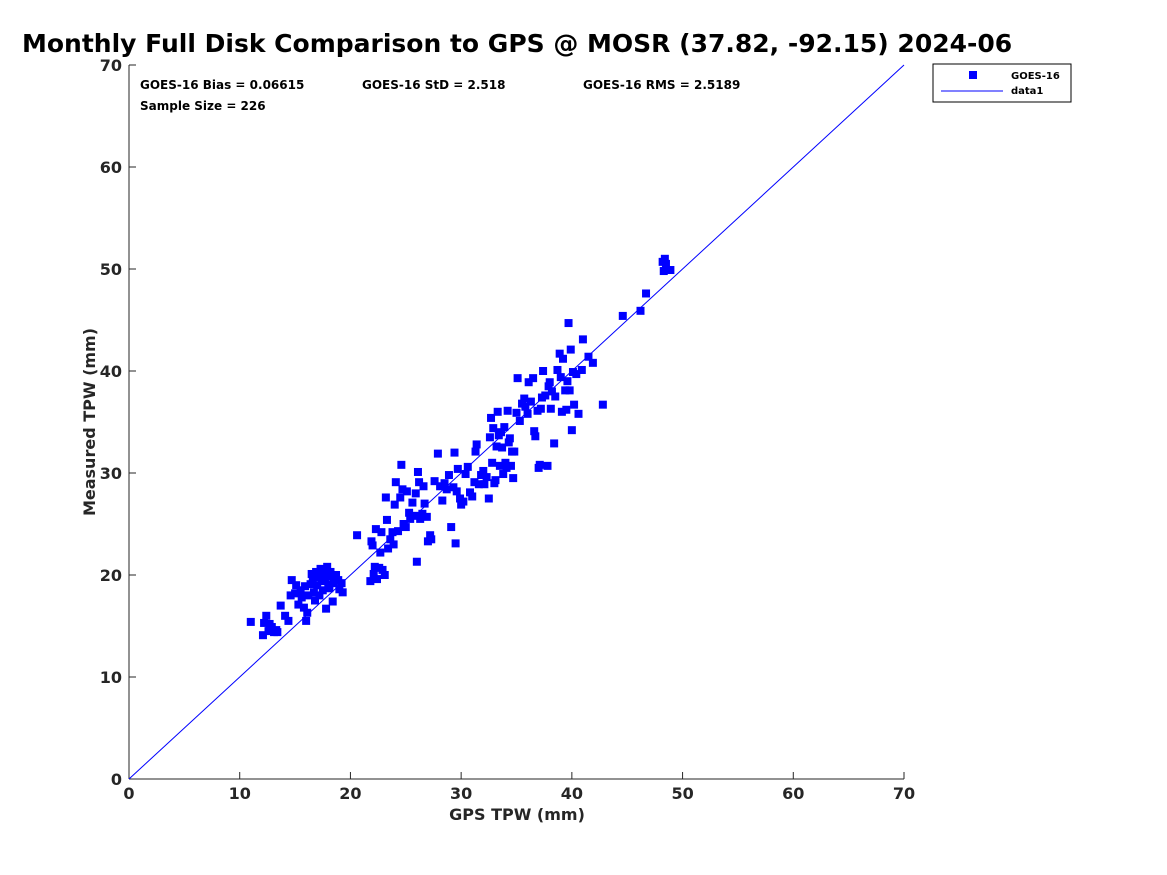 The image size is (1167, 875). I want to click on x-tick-label: 0, so click(128, 793).